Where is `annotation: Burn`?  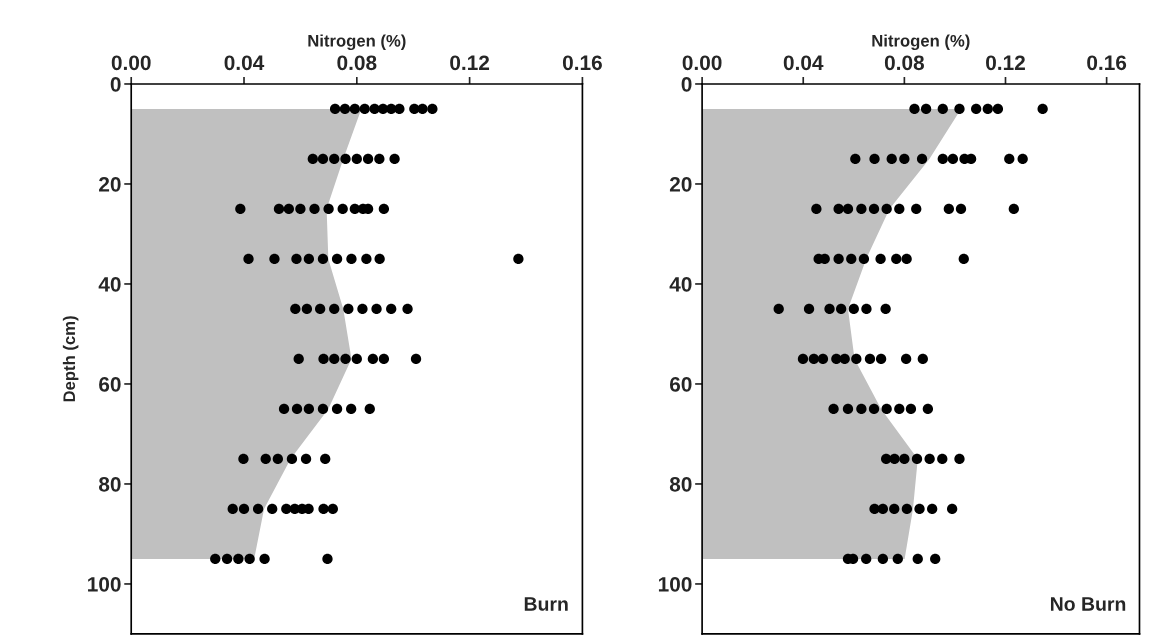 annotation: Burn is located at coordinates (546, 604).